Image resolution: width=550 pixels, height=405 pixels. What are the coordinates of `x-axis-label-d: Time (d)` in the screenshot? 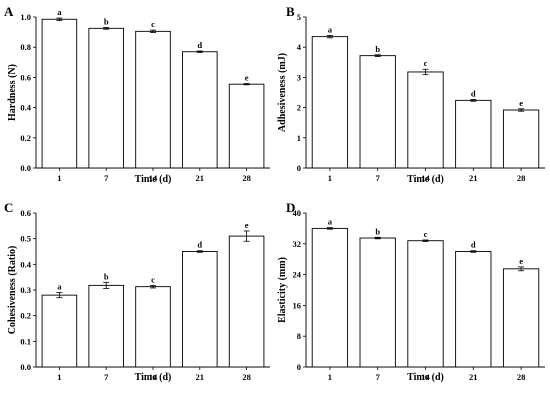 It's located at (425, 377).